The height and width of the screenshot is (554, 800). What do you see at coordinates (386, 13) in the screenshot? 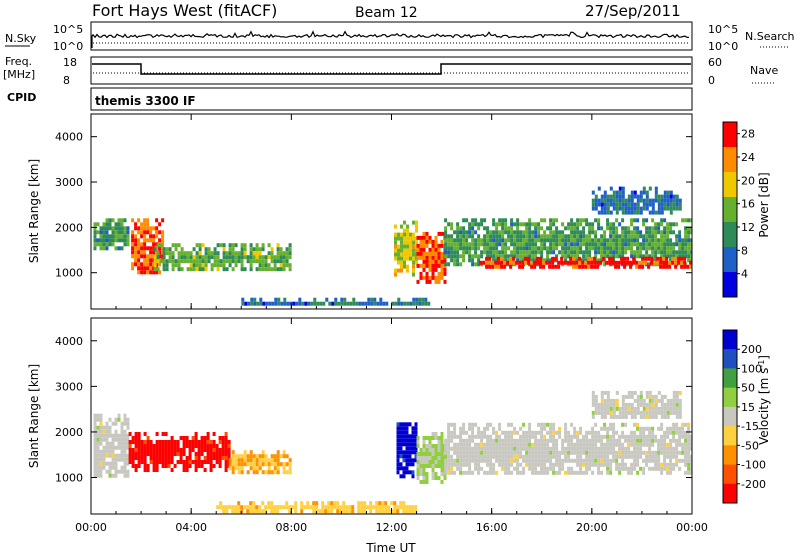
I see `beam-label: Beam 12` at bounding box center [386, 13].